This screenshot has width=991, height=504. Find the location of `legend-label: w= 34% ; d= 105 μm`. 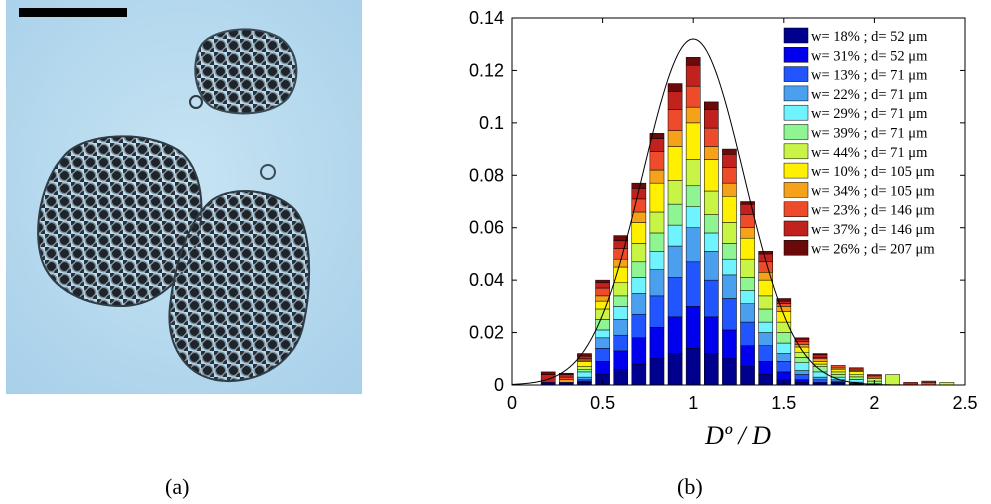

legend-label: w= 34% ; d= 105 μm is located at coordinates (873, 191).